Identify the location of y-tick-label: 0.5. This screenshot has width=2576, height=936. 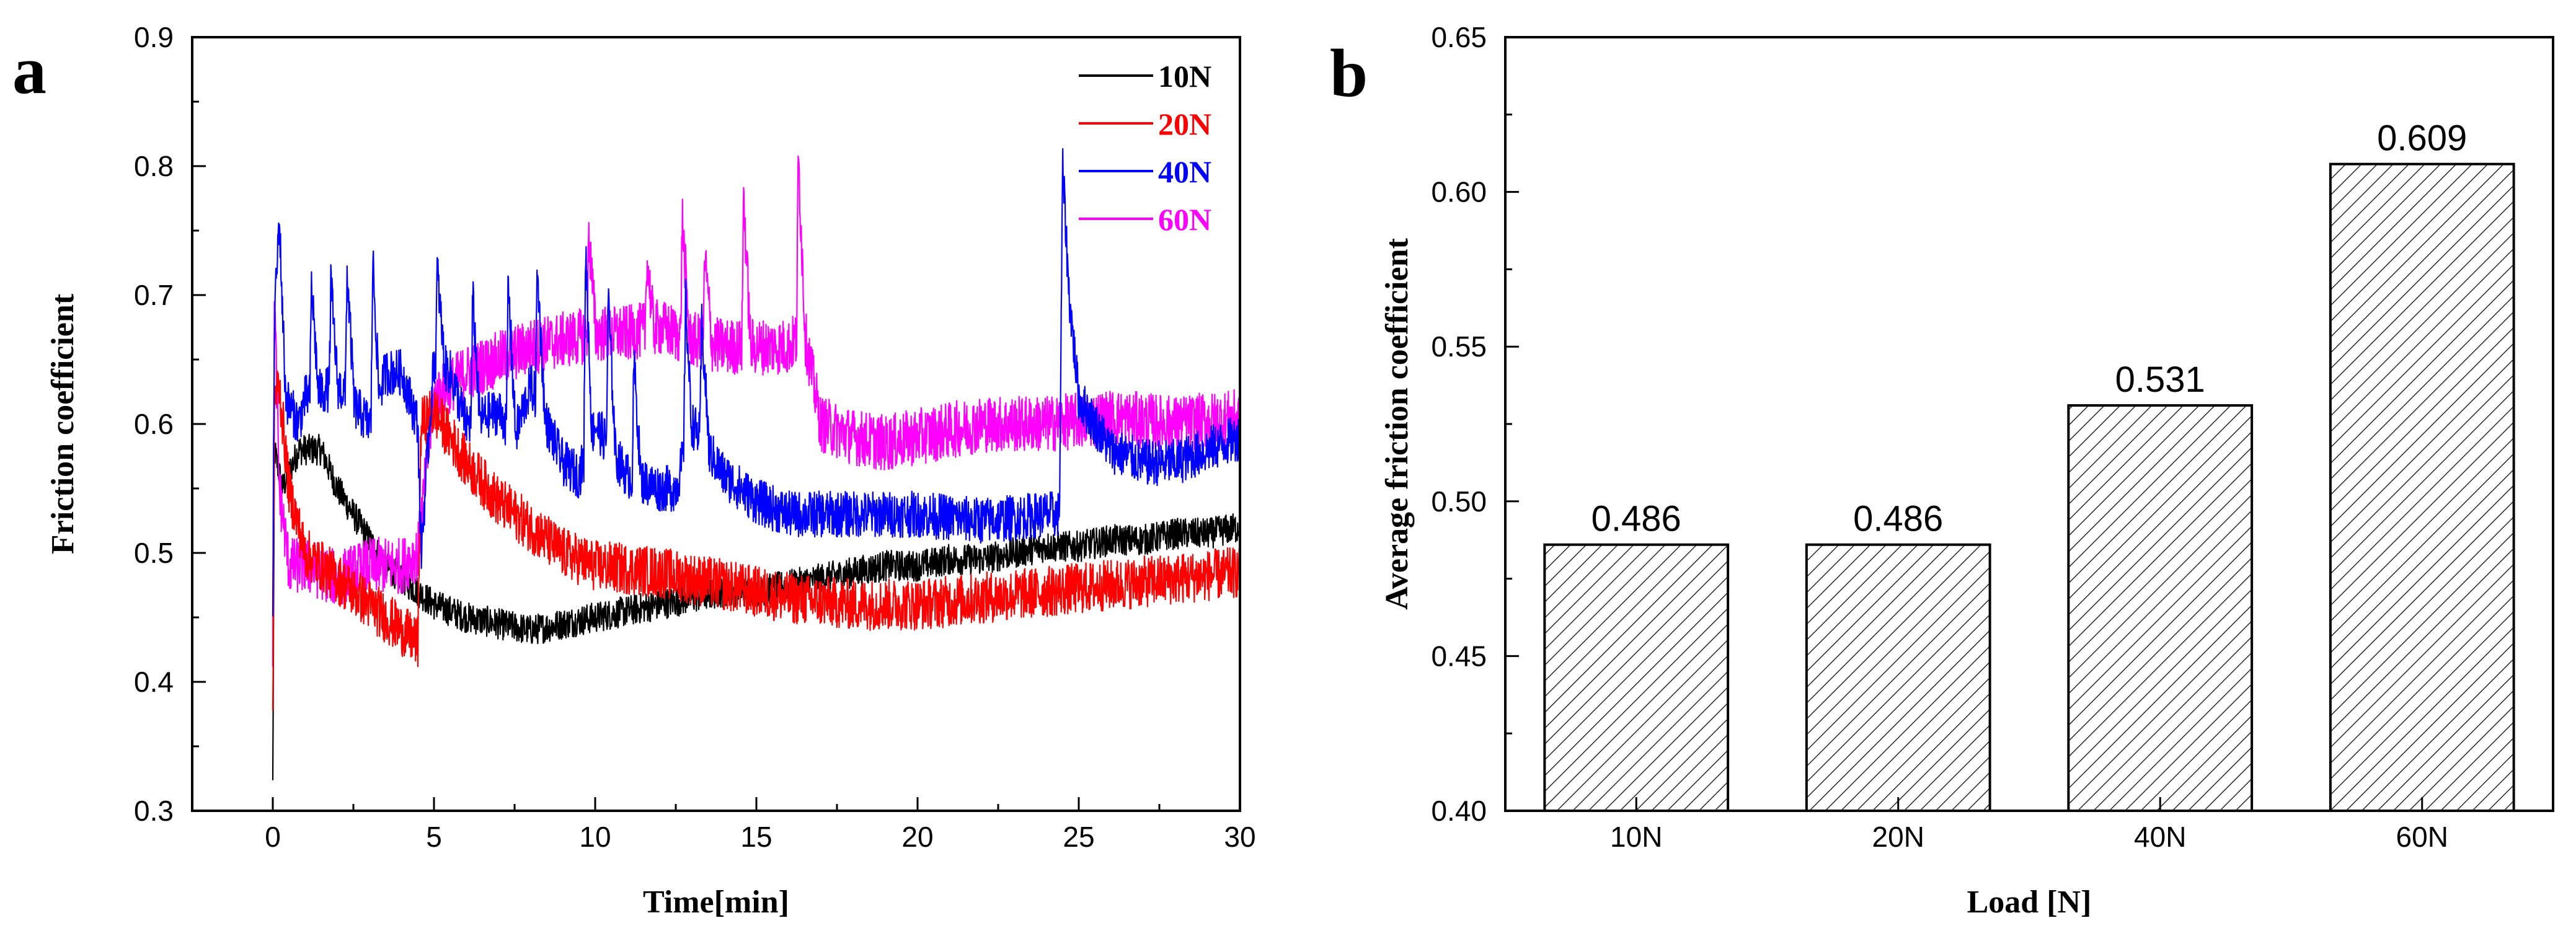
(154, 553).